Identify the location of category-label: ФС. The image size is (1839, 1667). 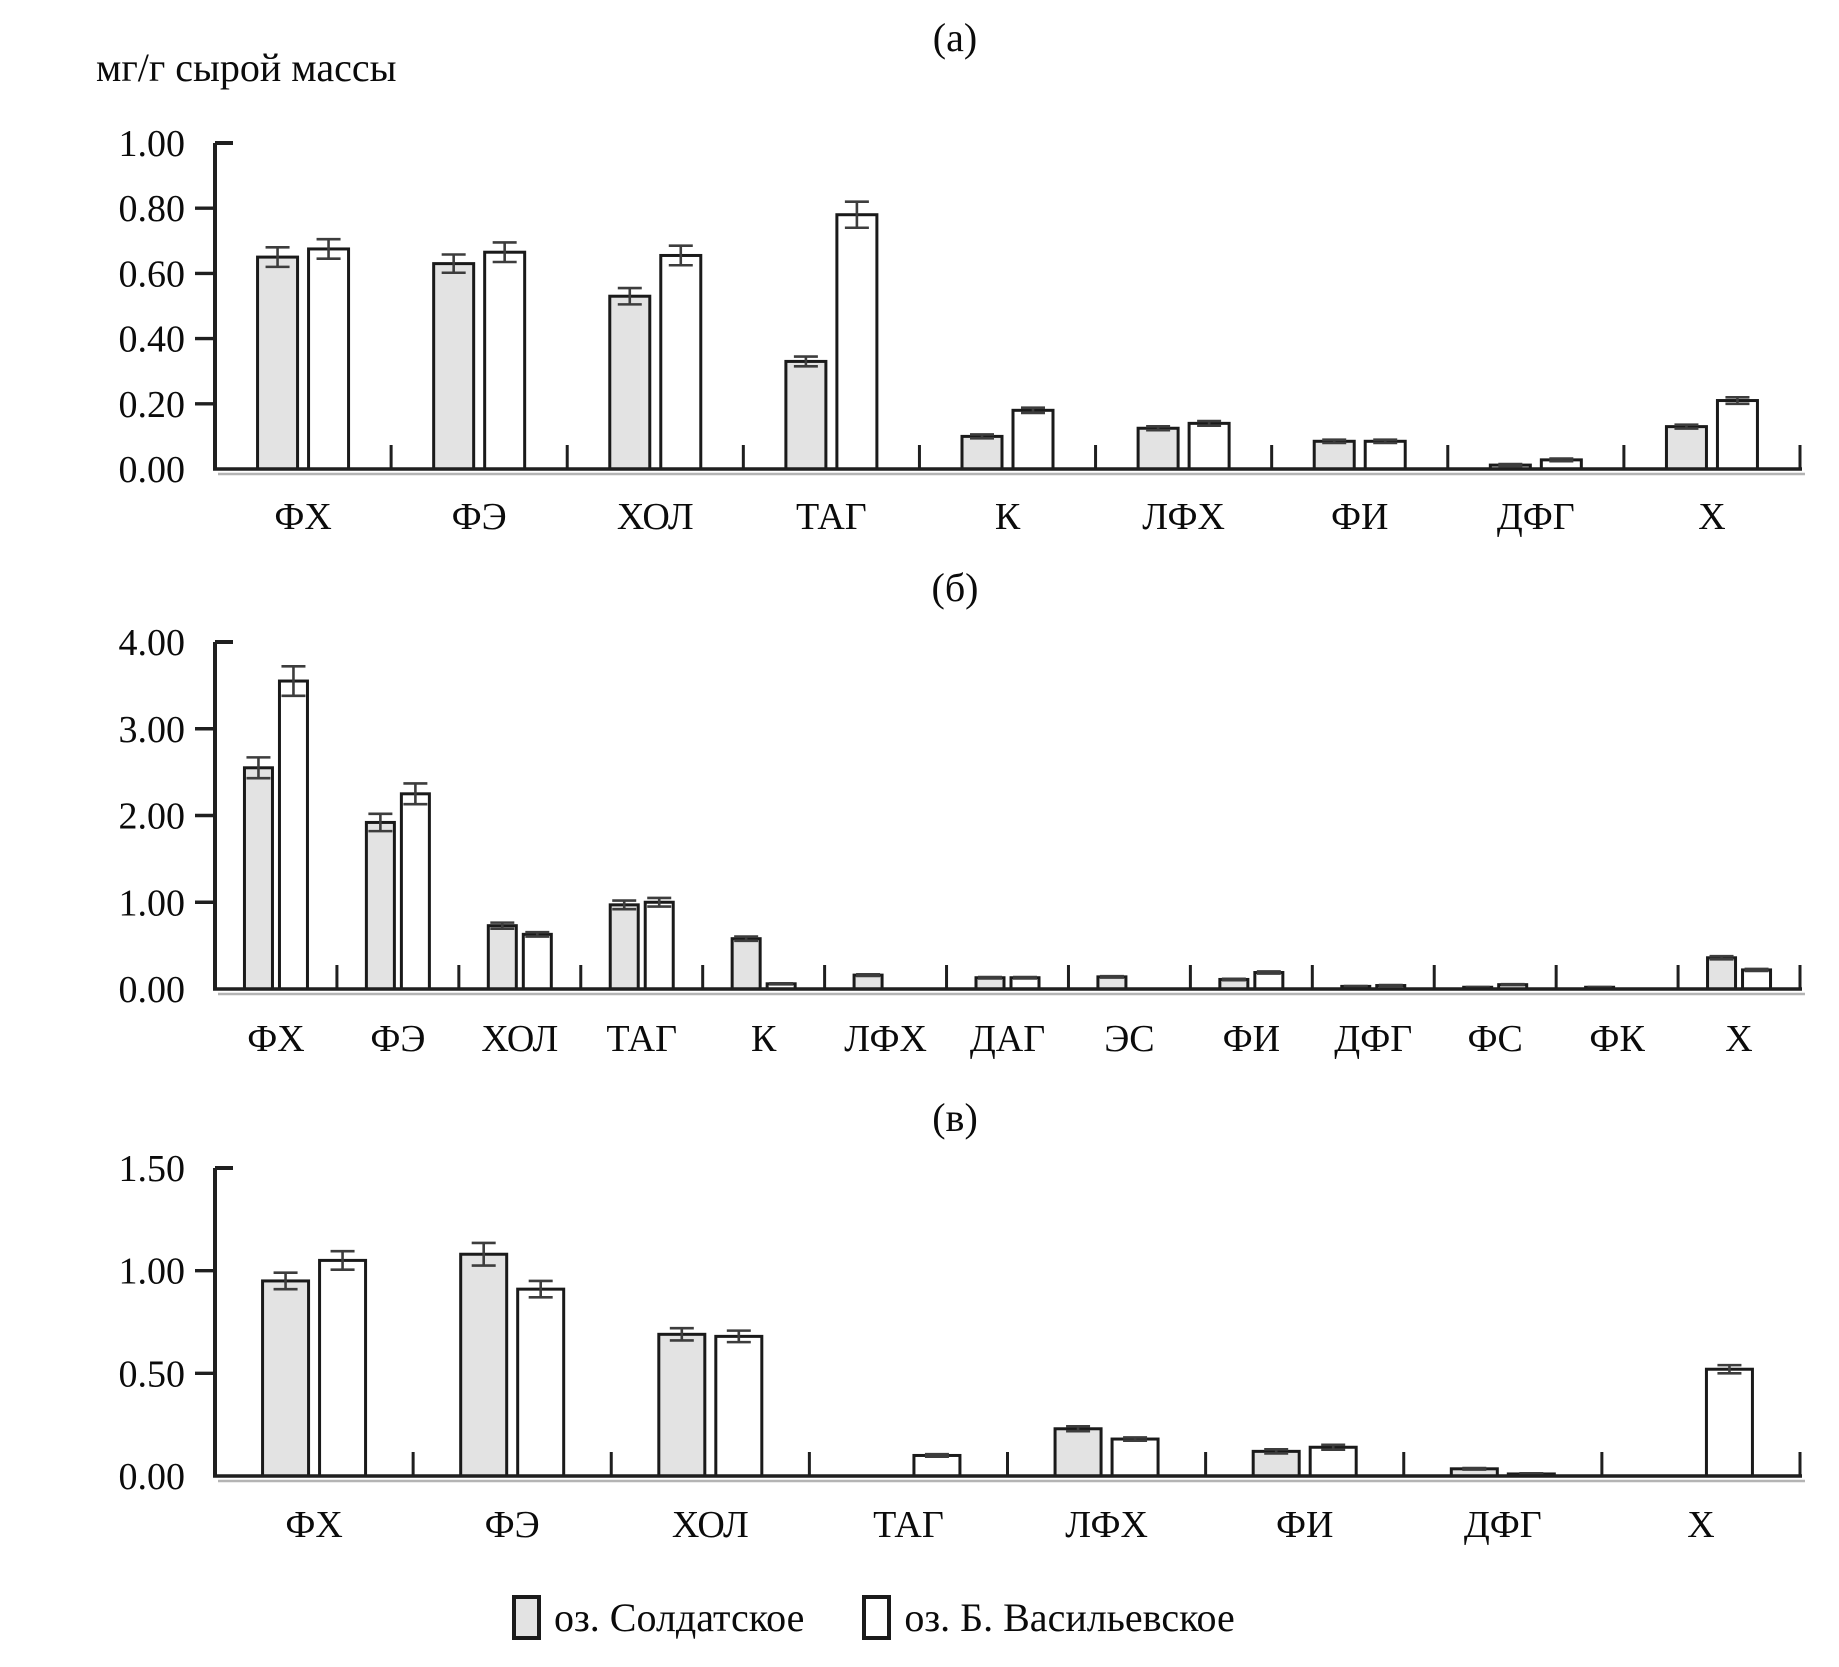
(1495, 1039).